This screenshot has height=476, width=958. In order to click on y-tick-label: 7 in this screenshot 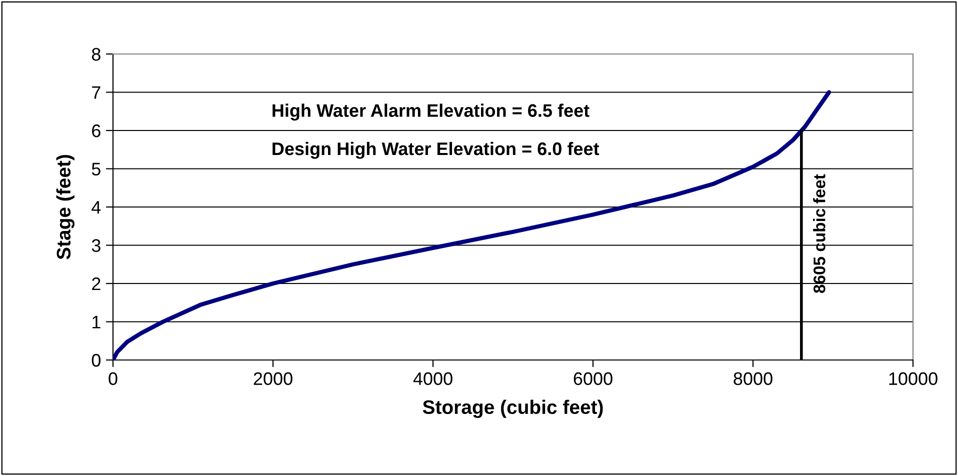, I will do `click(96, 92)`.